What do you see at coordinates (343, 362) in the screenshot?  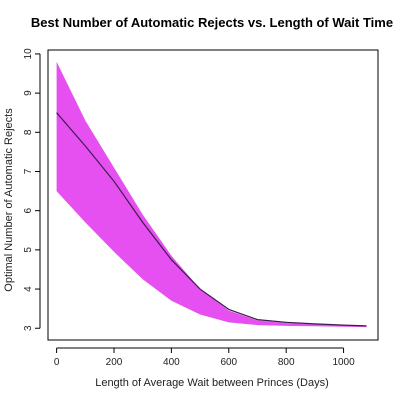 I see `x-tick-label: 1000` at bounding box center [343, 362].